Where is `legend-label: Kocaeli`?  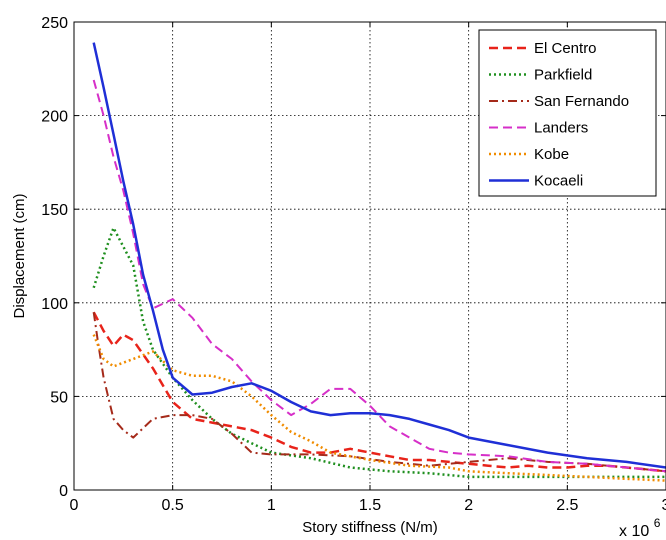
legend-label: Kocaeli is located at coordinates (558, 181).